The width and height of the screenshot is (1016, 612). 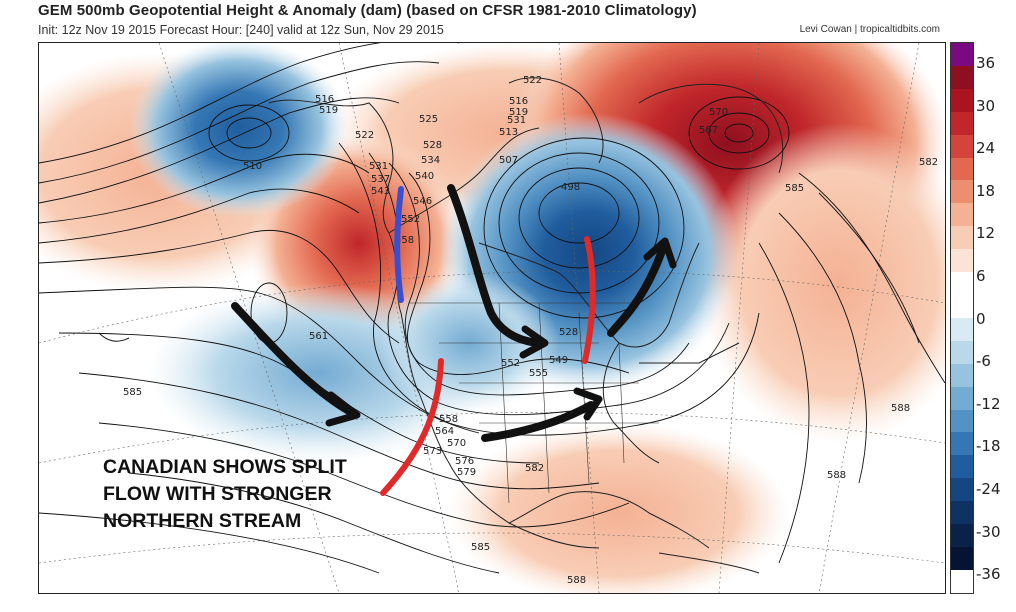 I want to click on colorbar, so click(x=962, y=318).